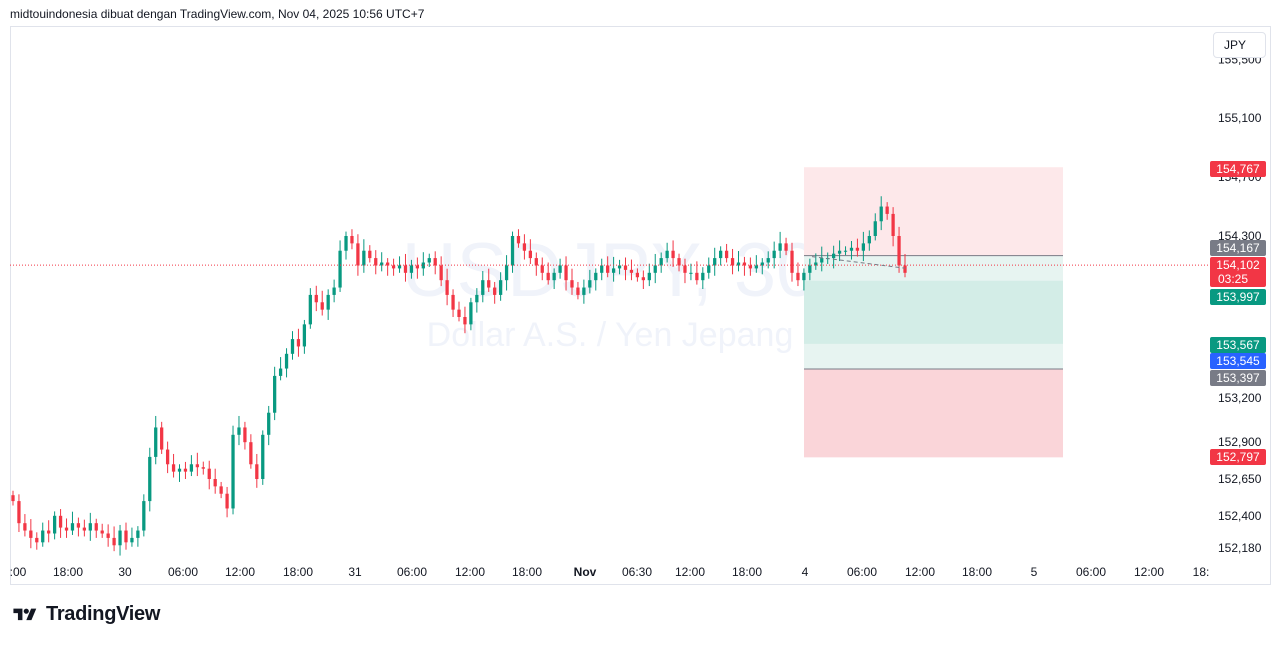 The image size is (1281, 646). I want to click on overlay, so click(609, 262).